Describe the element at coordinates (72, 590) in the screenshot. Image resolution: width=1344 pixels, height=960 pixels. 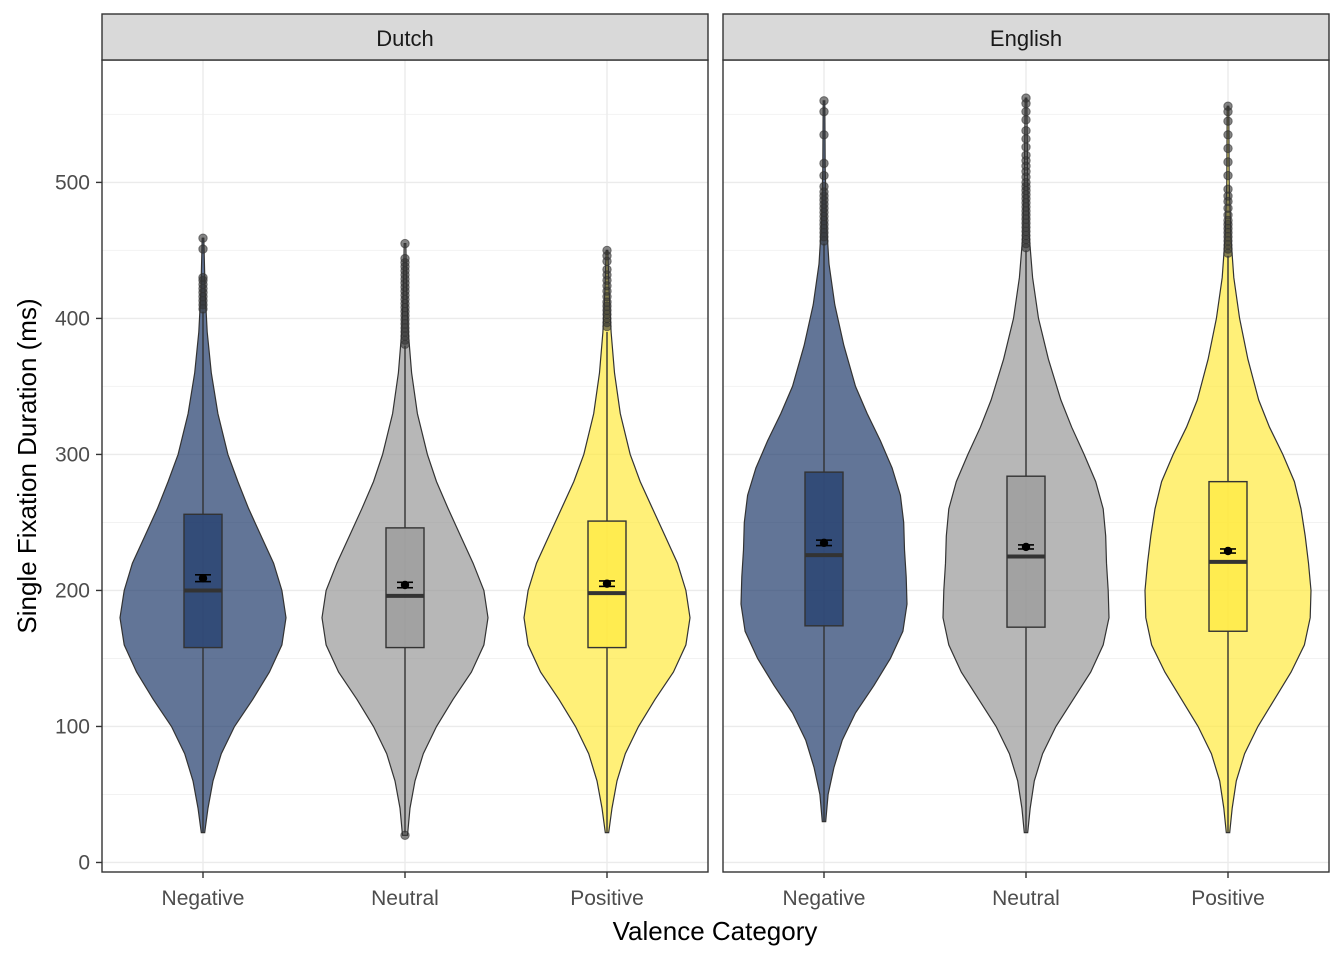
I see `y-tick-label: 200` at that location.